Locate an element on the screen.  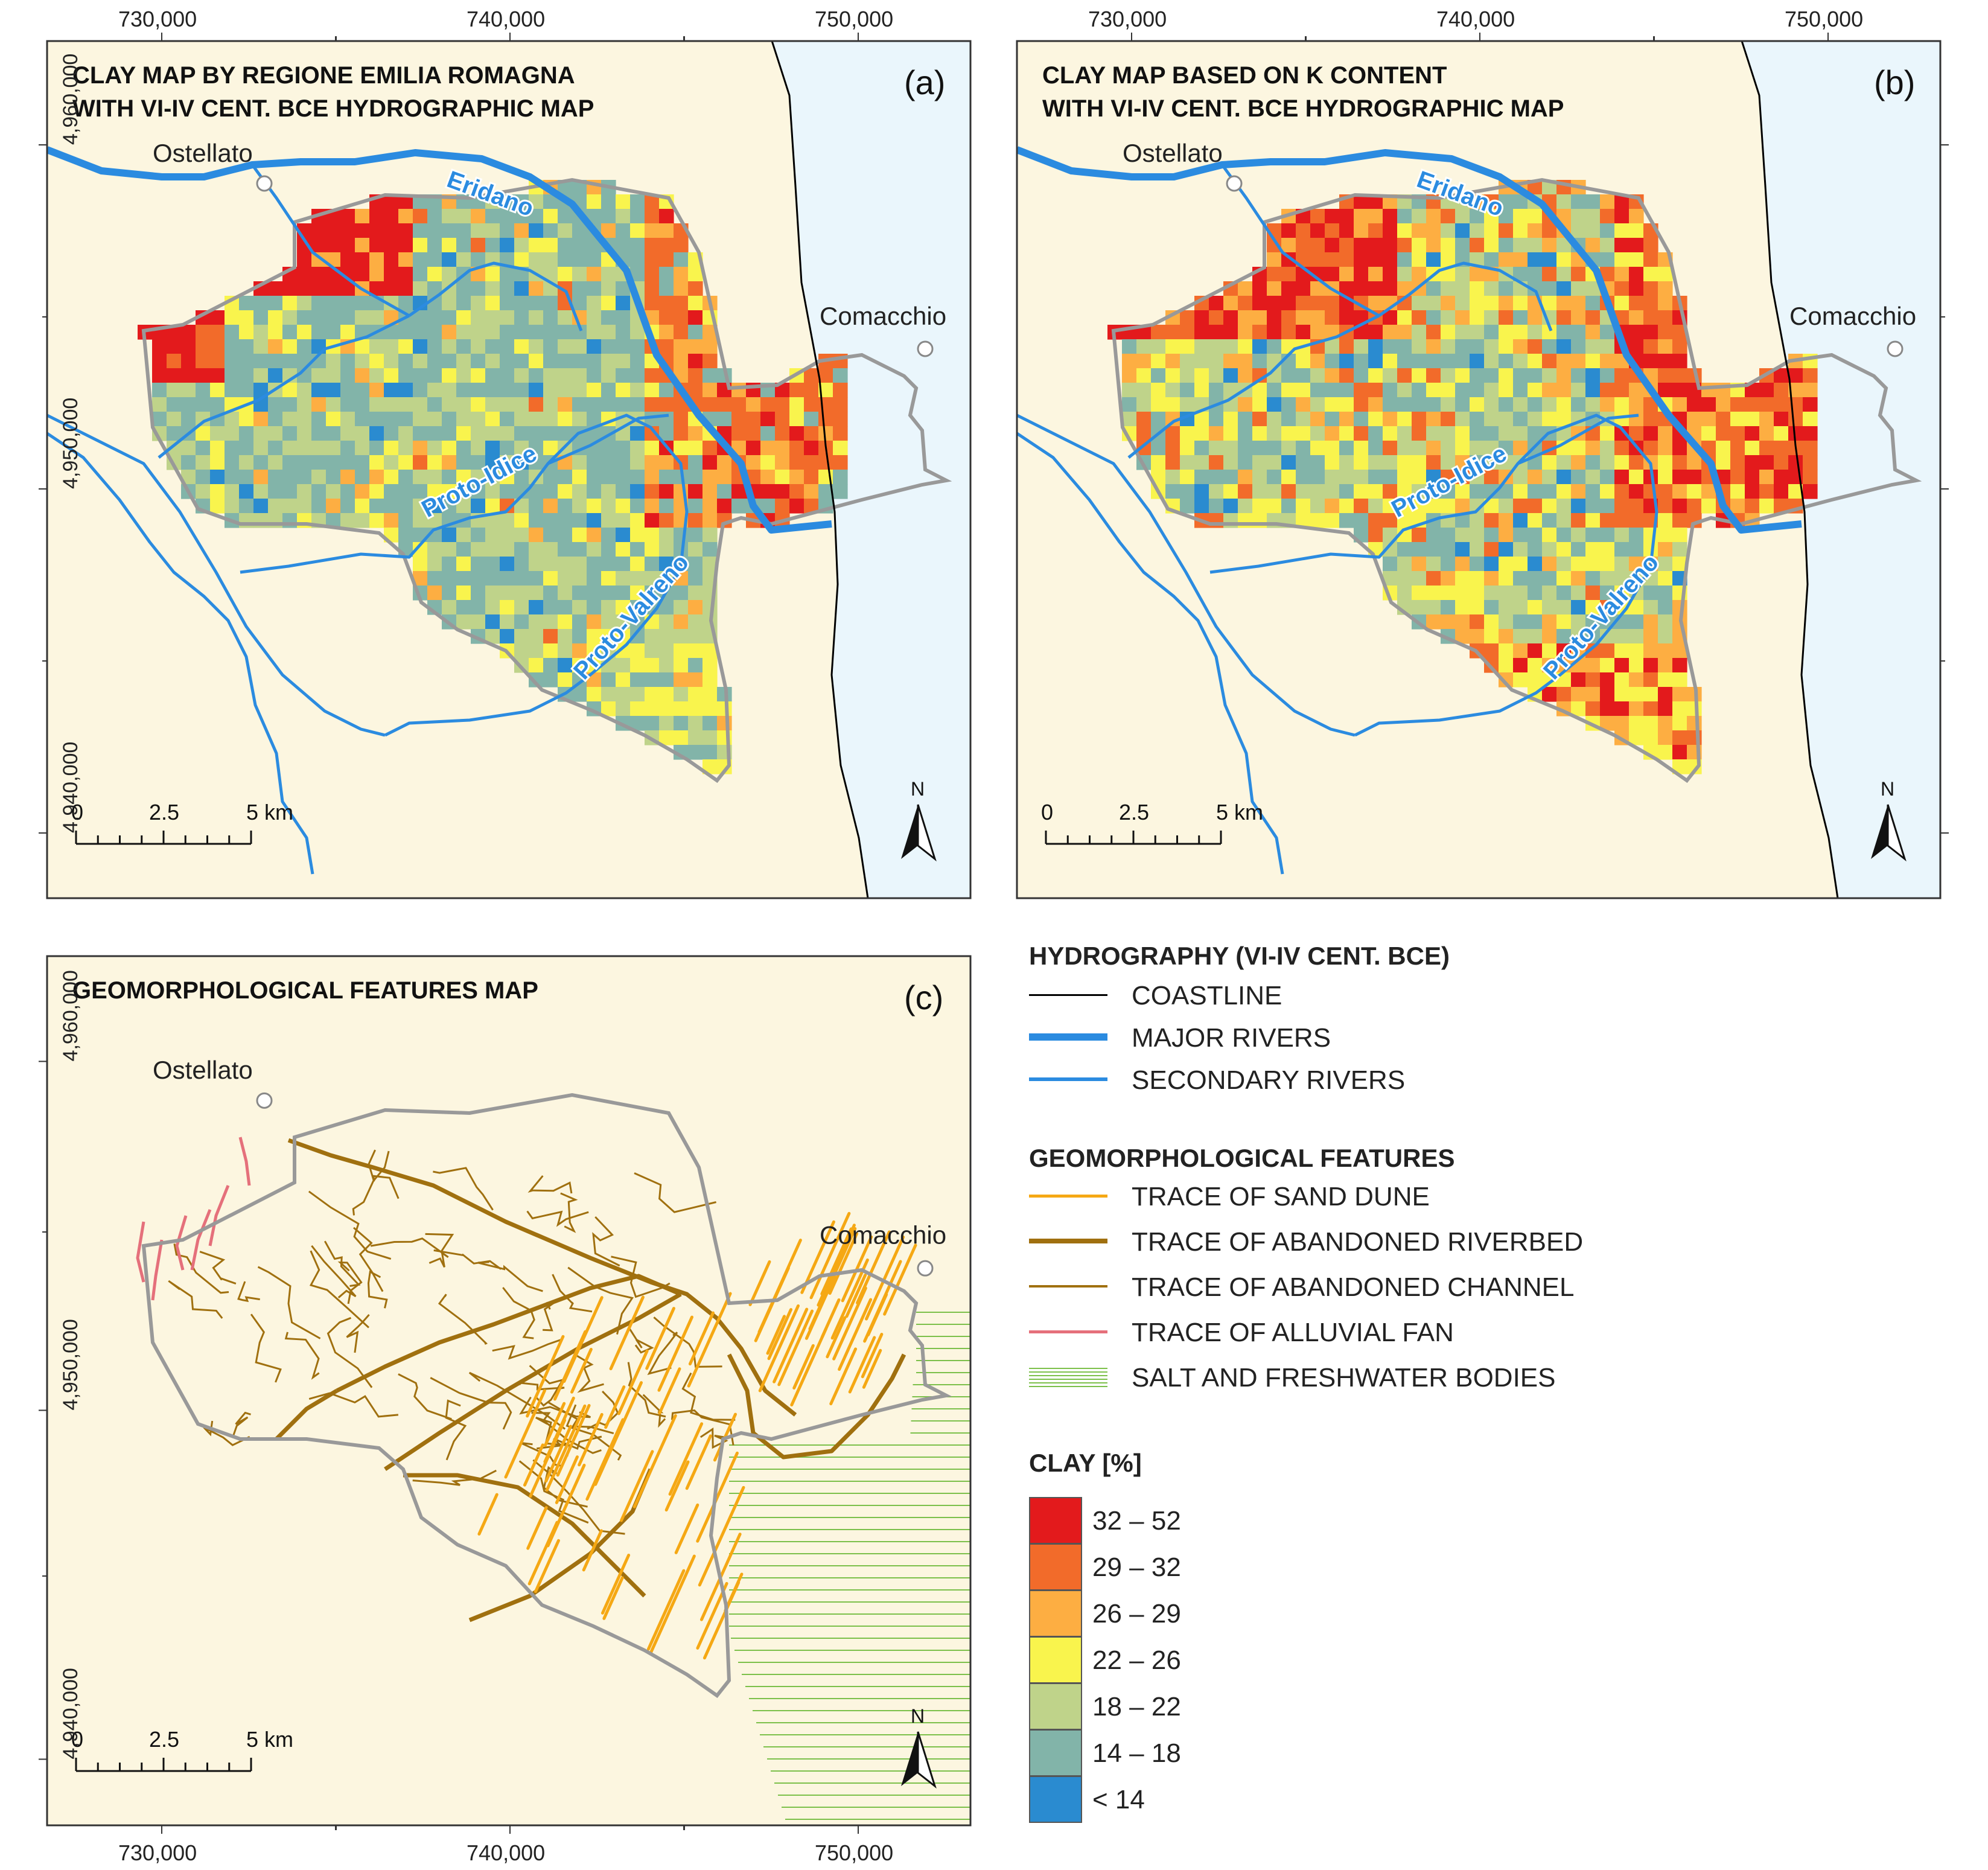
legend-row: TRACE OF ABANDONED CHANNEL is located at coordinates (1478, 1289).